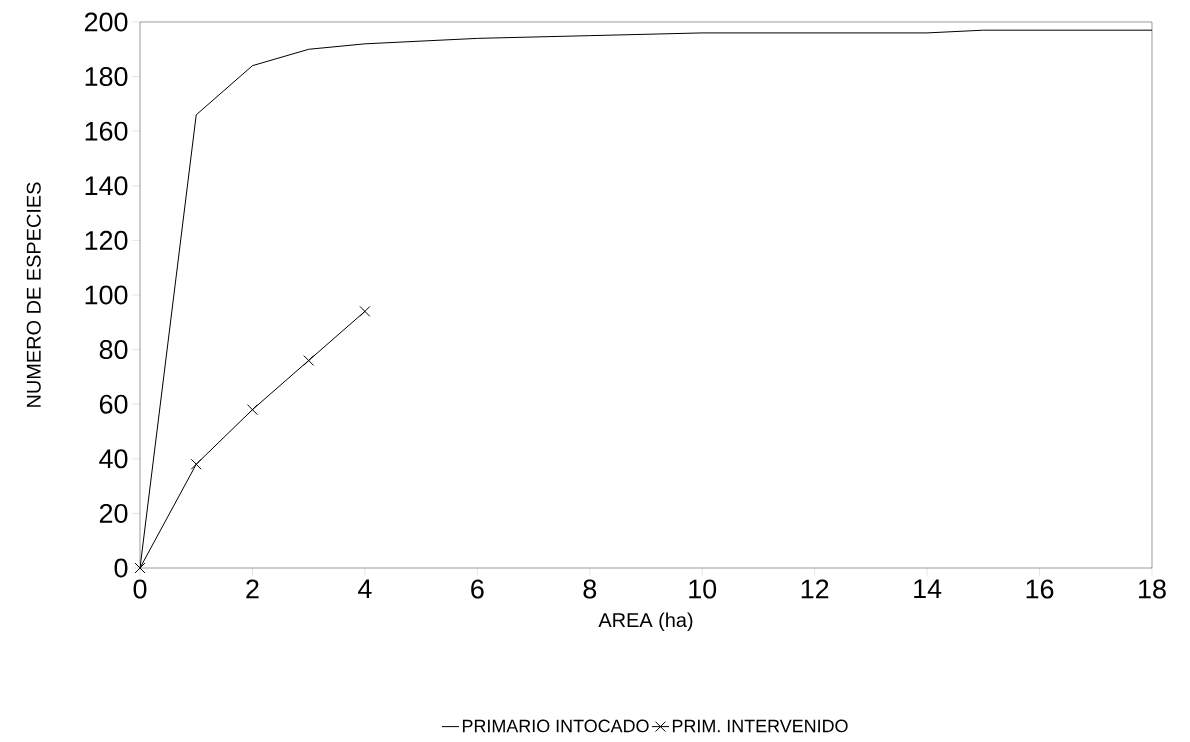  Describe the element at coordinates (106, 22) in the screenshot. I see `y-tick-label: 200` at that location.